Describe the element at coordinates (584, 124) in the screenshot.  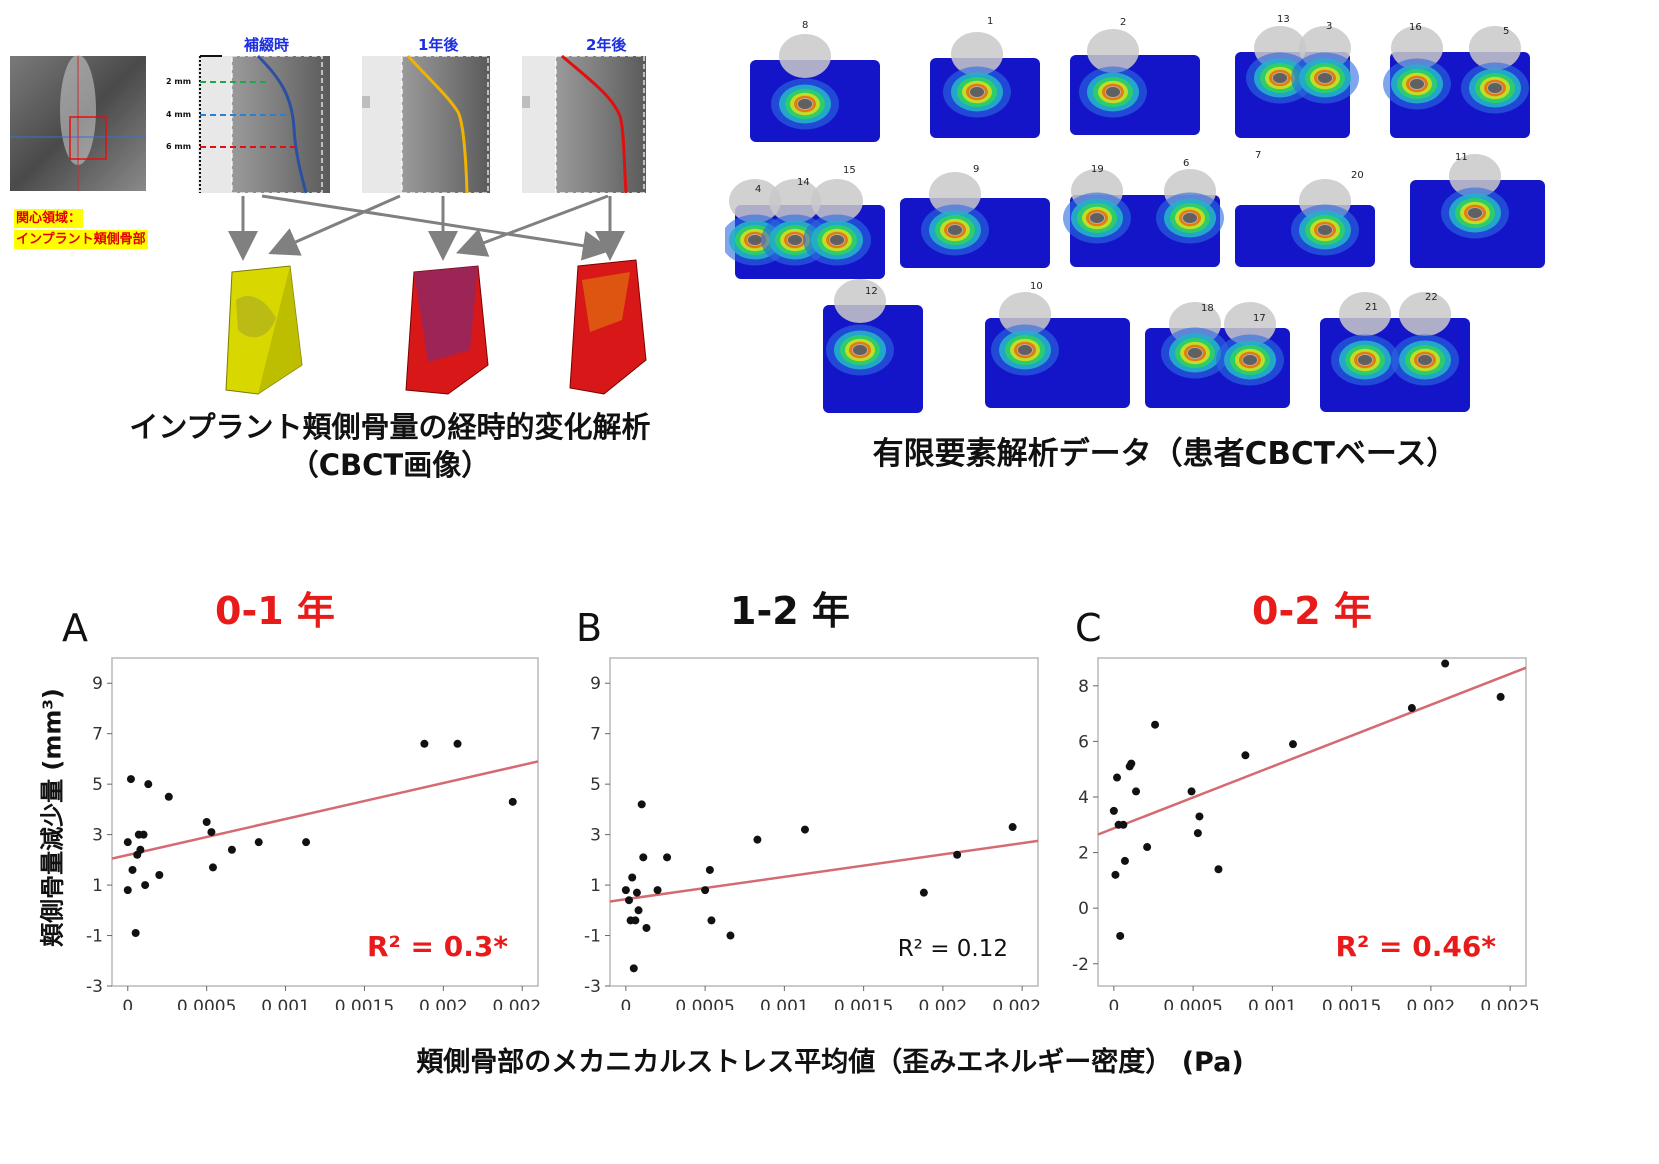
I see `cbct-panel-year2` at that location.